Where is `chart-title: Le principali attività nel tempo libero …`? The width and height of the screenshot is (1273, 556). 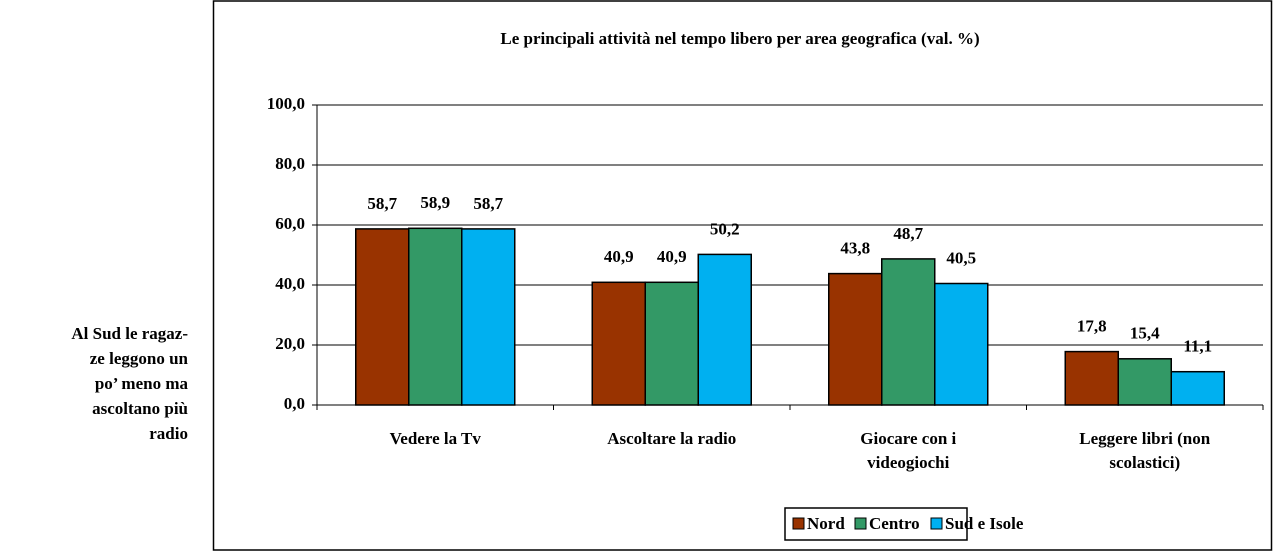 chart-title: Le principali attività nel tempo libero … is located at coordinates (739, 38).